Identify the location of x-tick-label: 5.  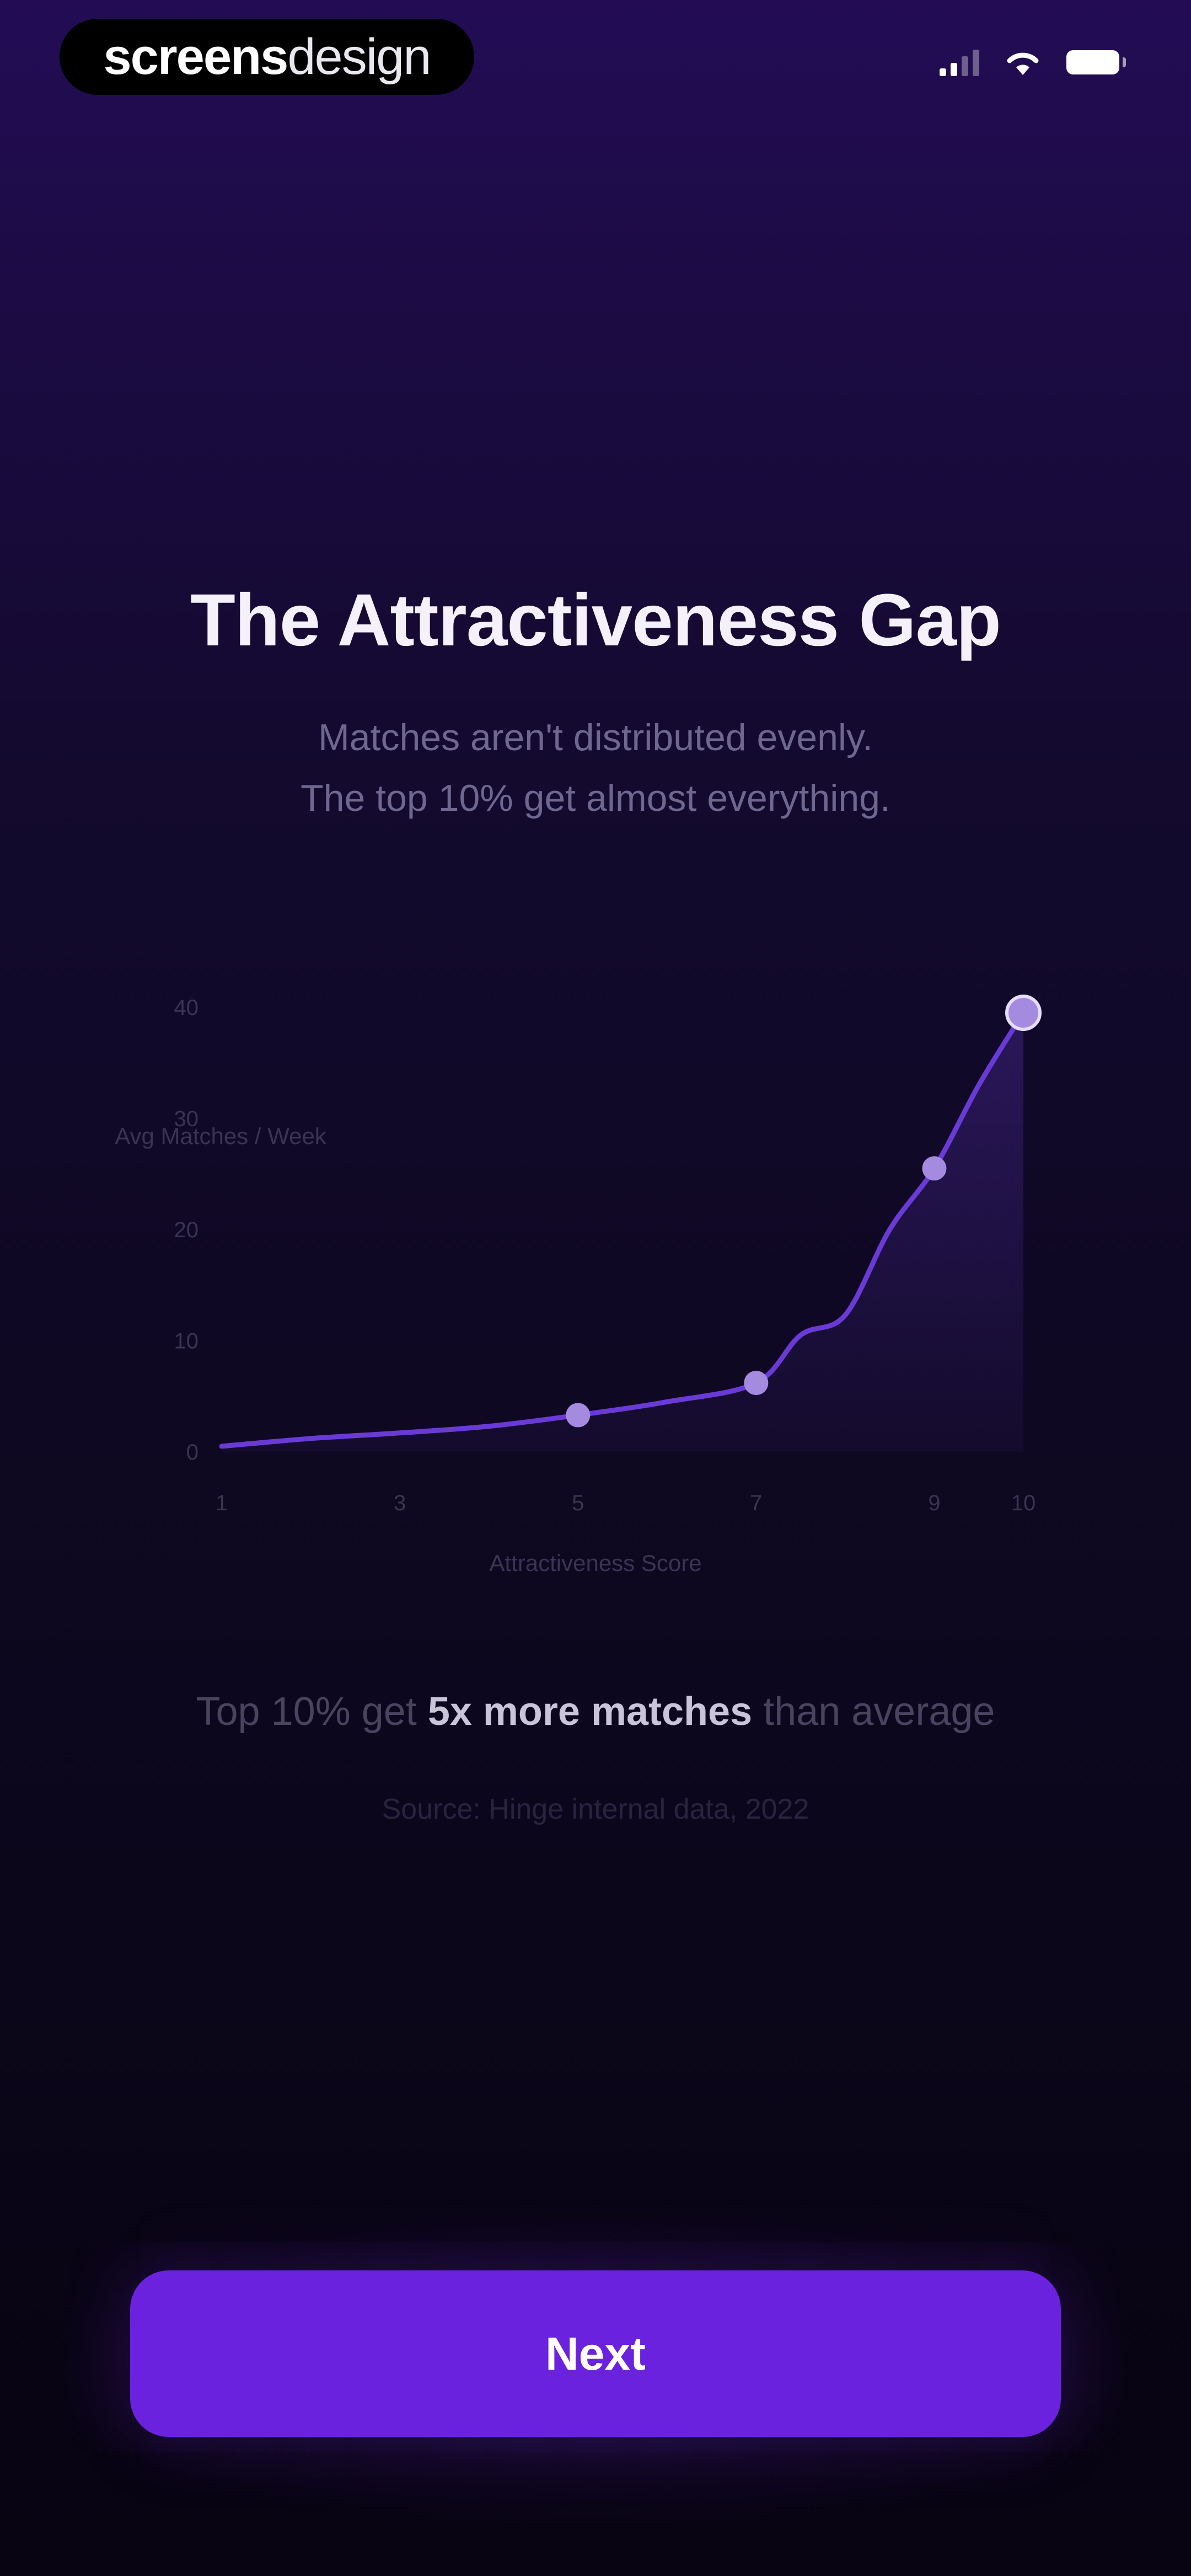
(578, 1503).